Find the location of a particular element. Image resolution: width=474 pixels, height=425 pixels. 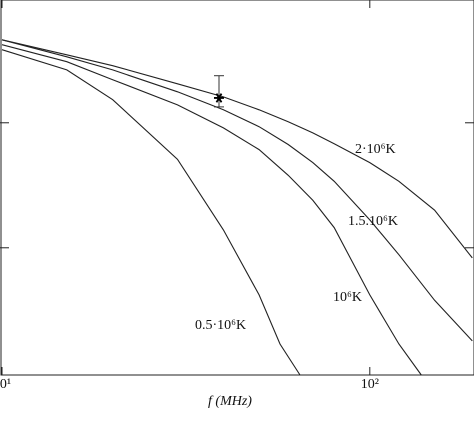

curve-label: 10⁶K is located at coordinates (347, 297).